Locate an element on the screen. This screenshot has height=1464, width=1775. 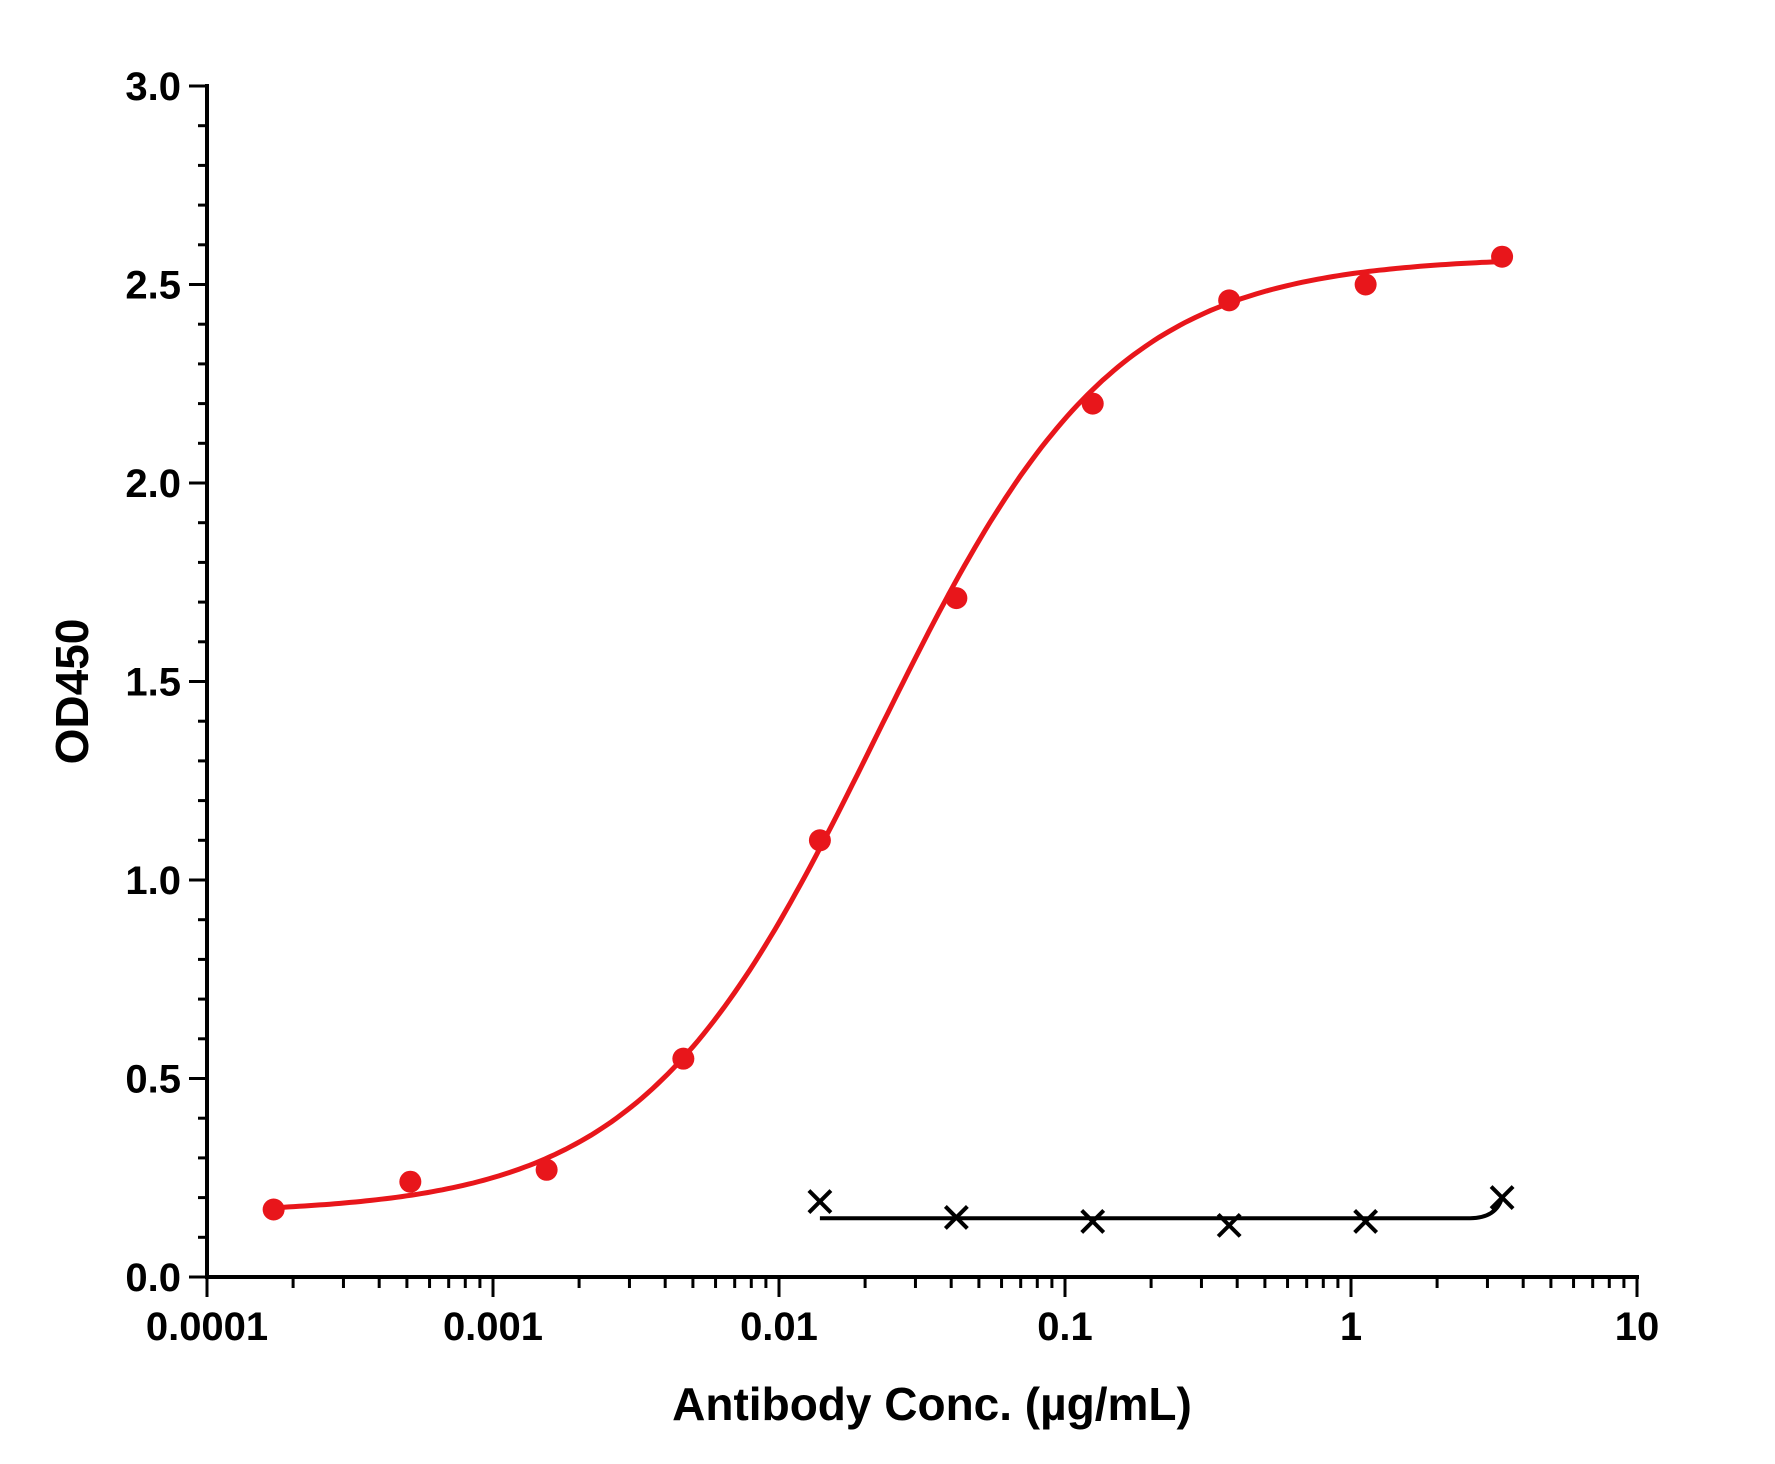
x-axis-title: Antibody Conc. (µg/mL) is located at coordinates (932, 1404).